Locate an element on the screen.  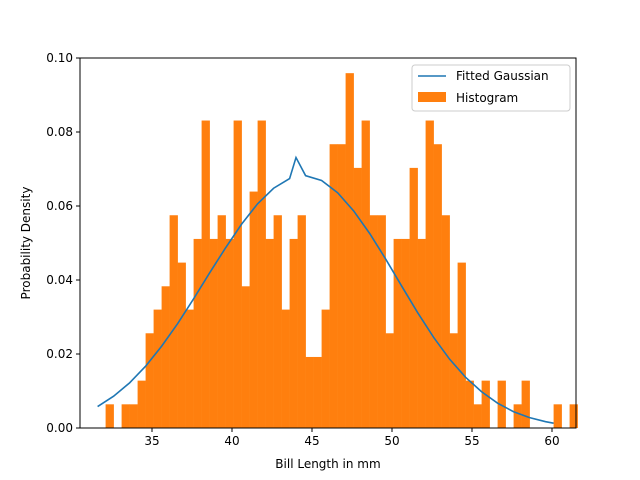
x-tick-label: 40 is located at coordinates (231, 441).